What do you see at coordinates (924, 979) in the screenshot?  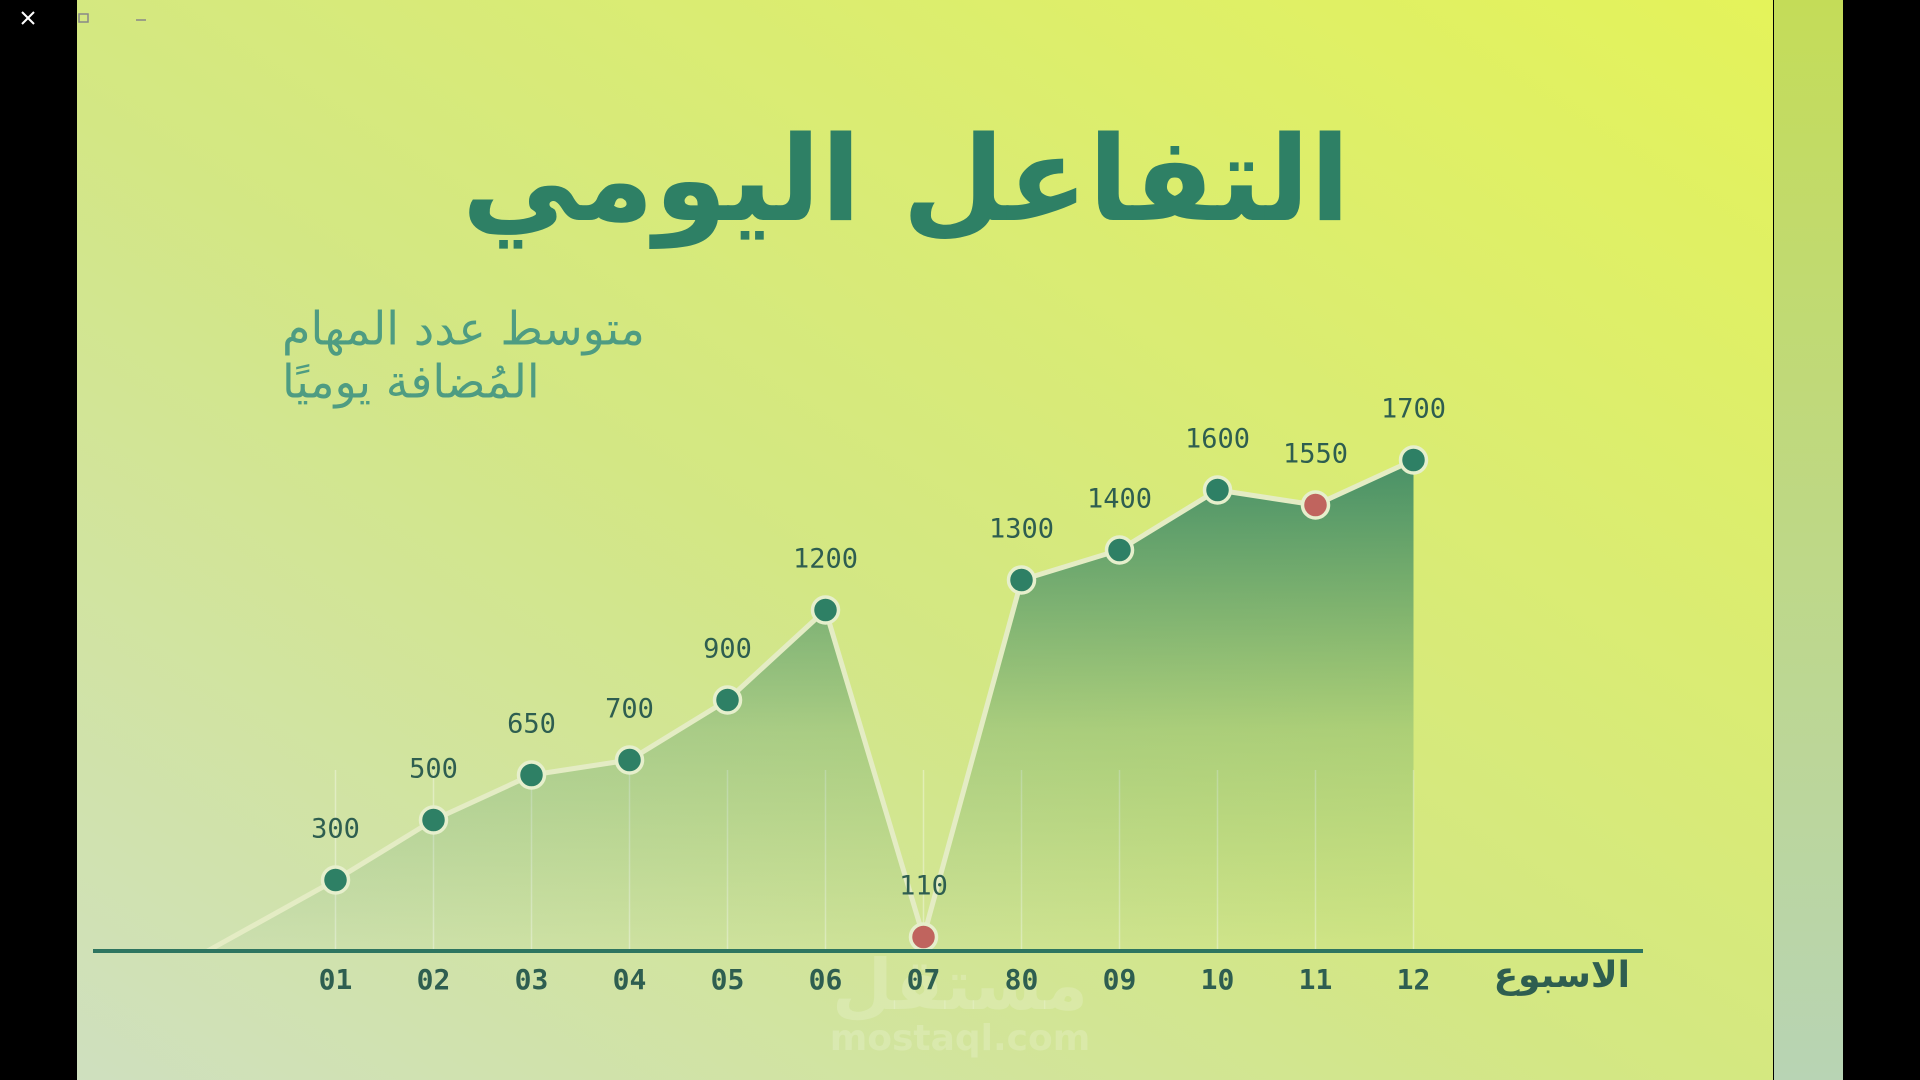 I see `x-tick-label: 07` at bounding box center [924, 979].